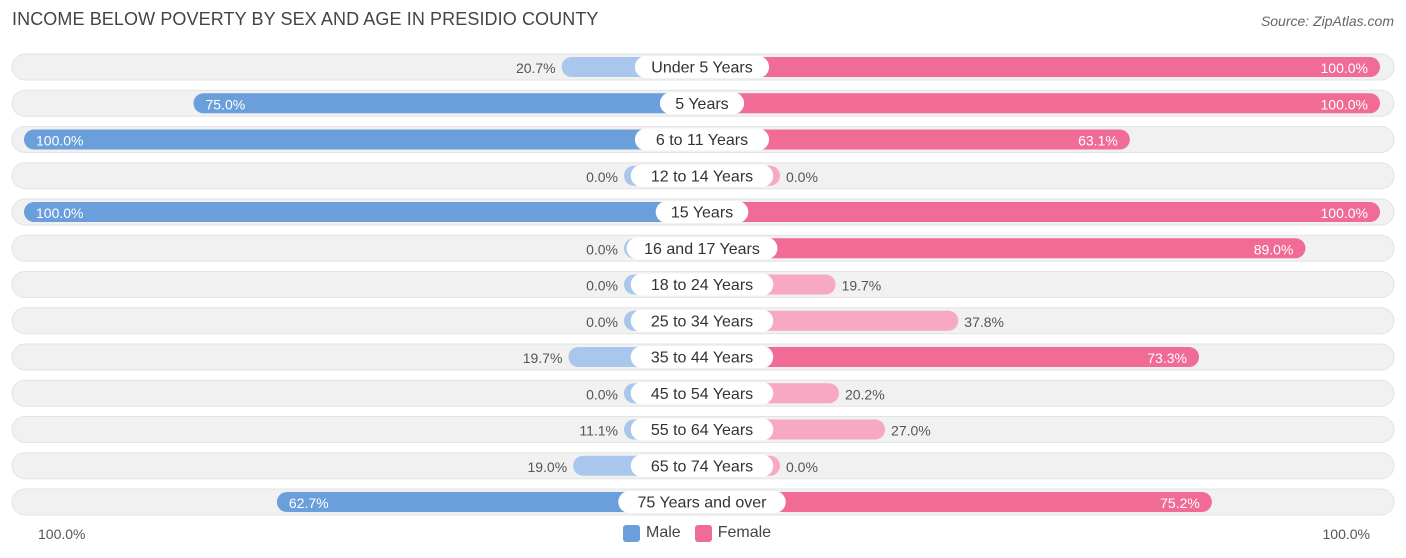  I want to click on category-label: 16 and 17 Years, so click(702, 249).